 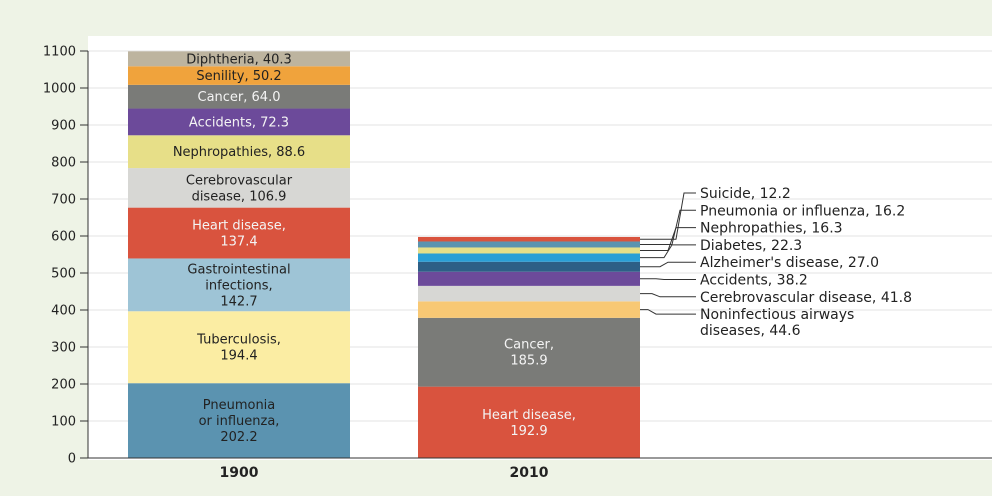 I want to click on callout-label-line: Nephropathies, 16.3, so click(x=771, y=229).